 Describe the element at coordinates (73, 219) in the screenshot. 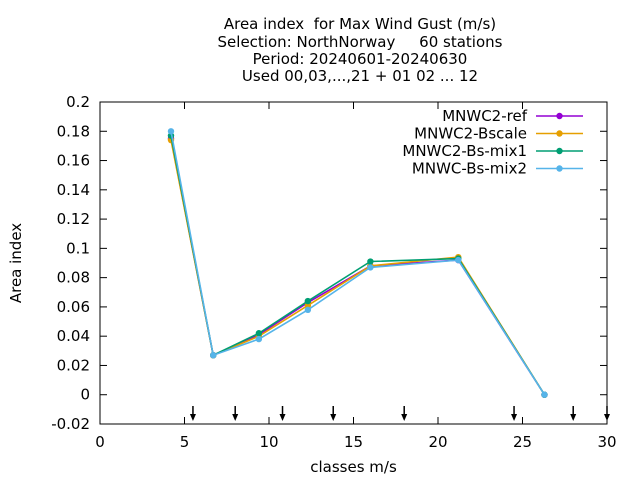

I see `y-tick-label: 0.12` at that location.